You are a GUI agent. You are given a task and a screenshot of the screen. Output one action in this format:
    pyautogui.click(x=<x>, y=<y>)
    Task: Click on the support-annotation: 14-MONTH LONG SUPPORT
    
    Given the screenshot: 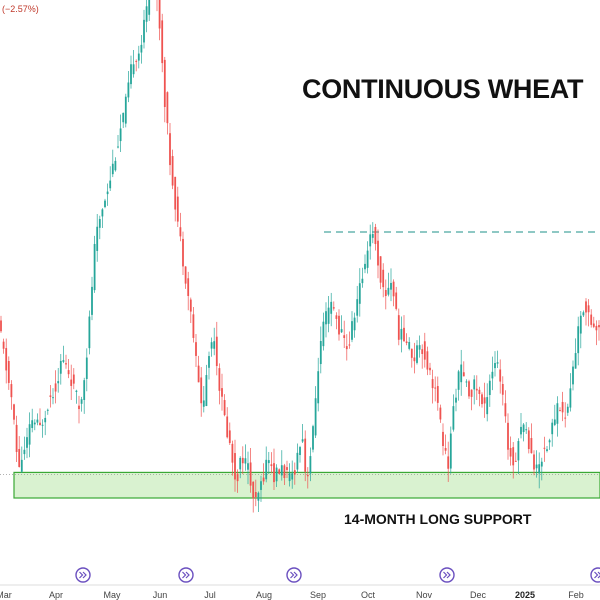 What is the action you would take?
    pyautogui.click(x=438, y=519)
    